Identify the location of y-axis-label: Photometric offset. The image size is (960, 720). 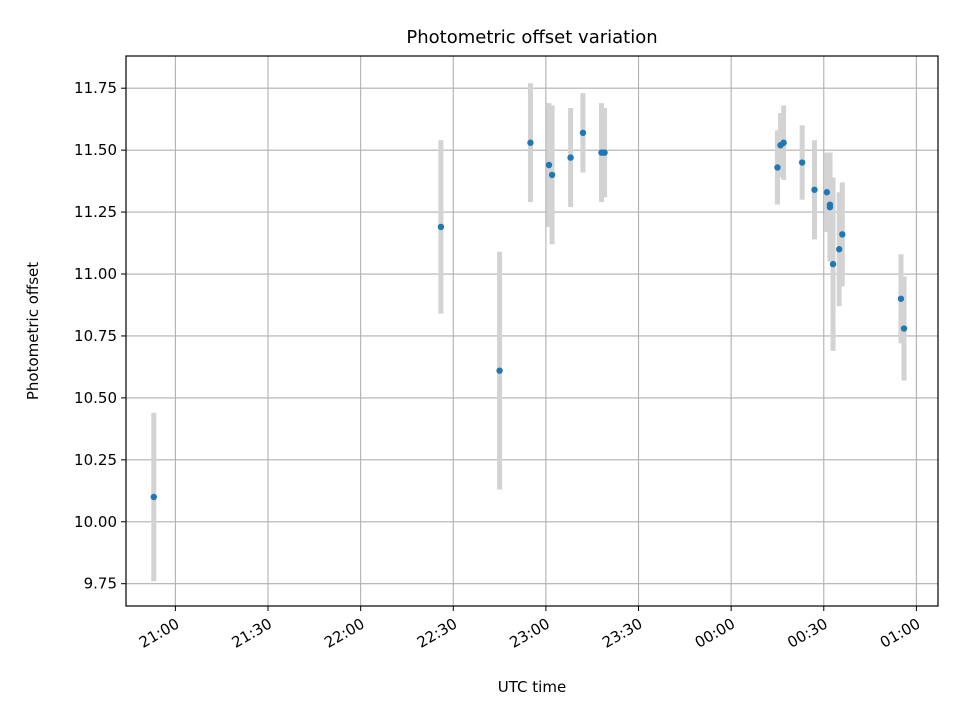
(33, 331).